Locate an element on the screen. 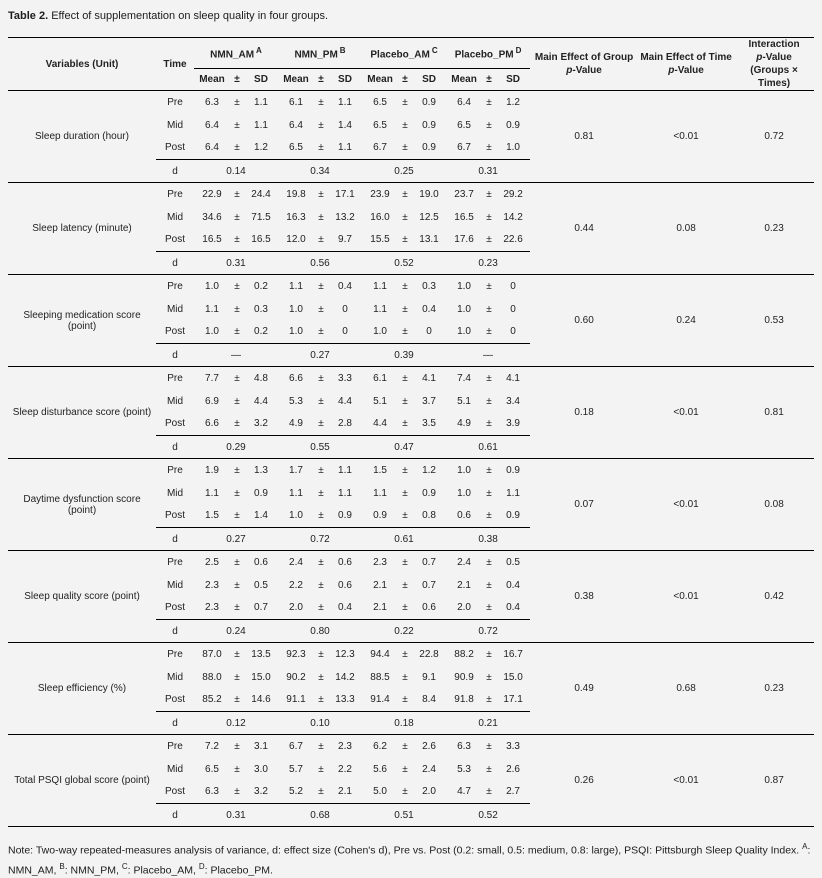 The image size is (822, 878). variable-name: Total PSQI global score (point) is located at coordinates (82, 780).